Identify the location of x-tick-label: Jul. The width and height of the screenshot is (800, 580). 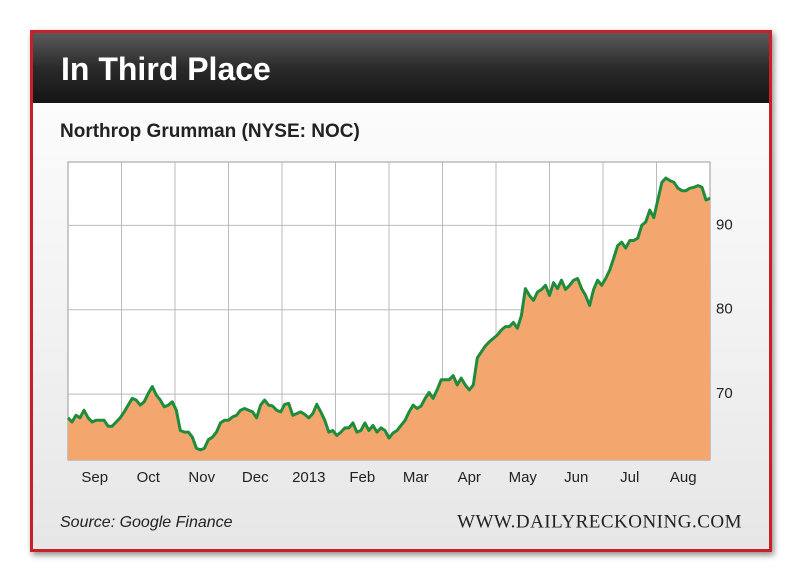
(629, 477).